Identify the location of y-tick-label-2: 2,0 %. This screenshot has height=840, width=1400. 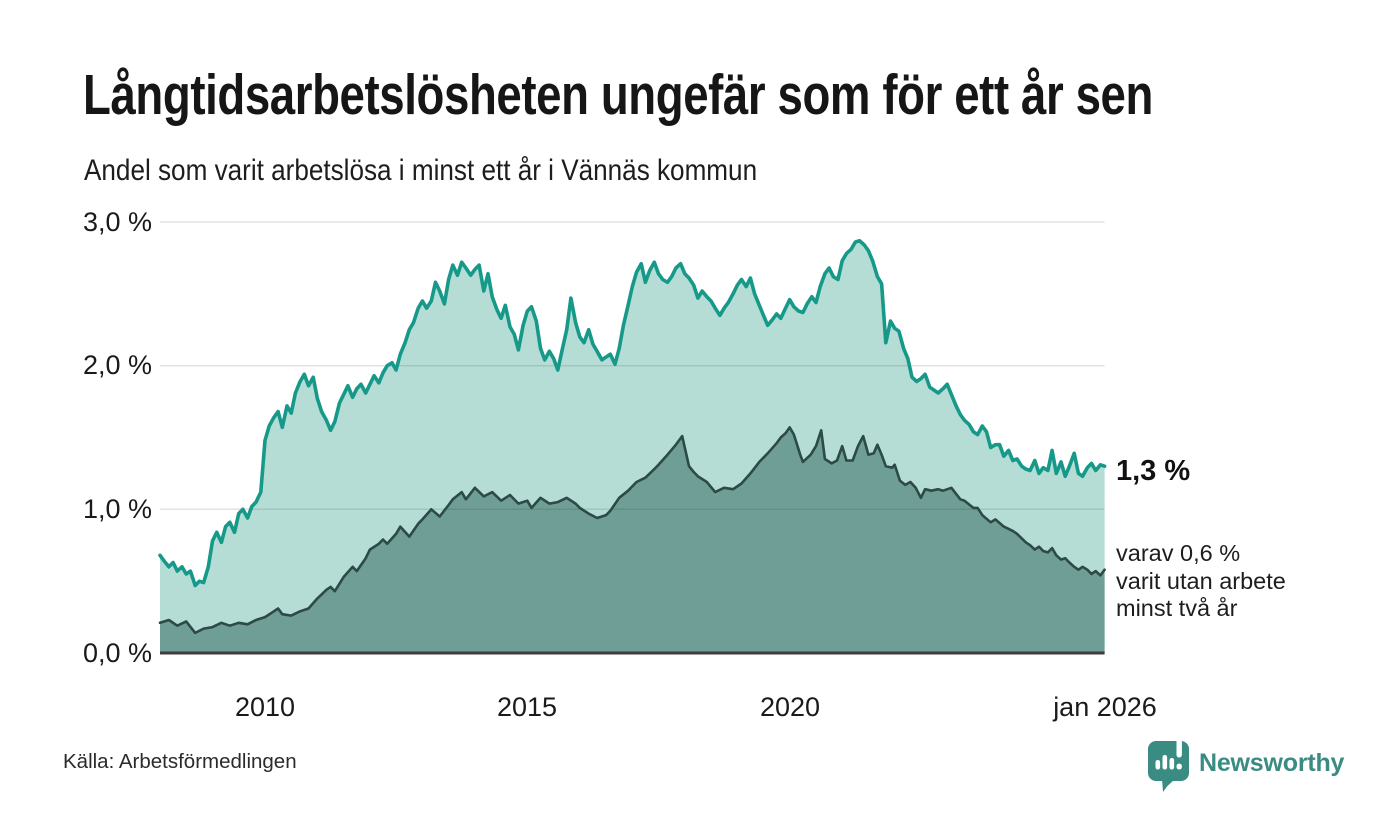
(117, 365).